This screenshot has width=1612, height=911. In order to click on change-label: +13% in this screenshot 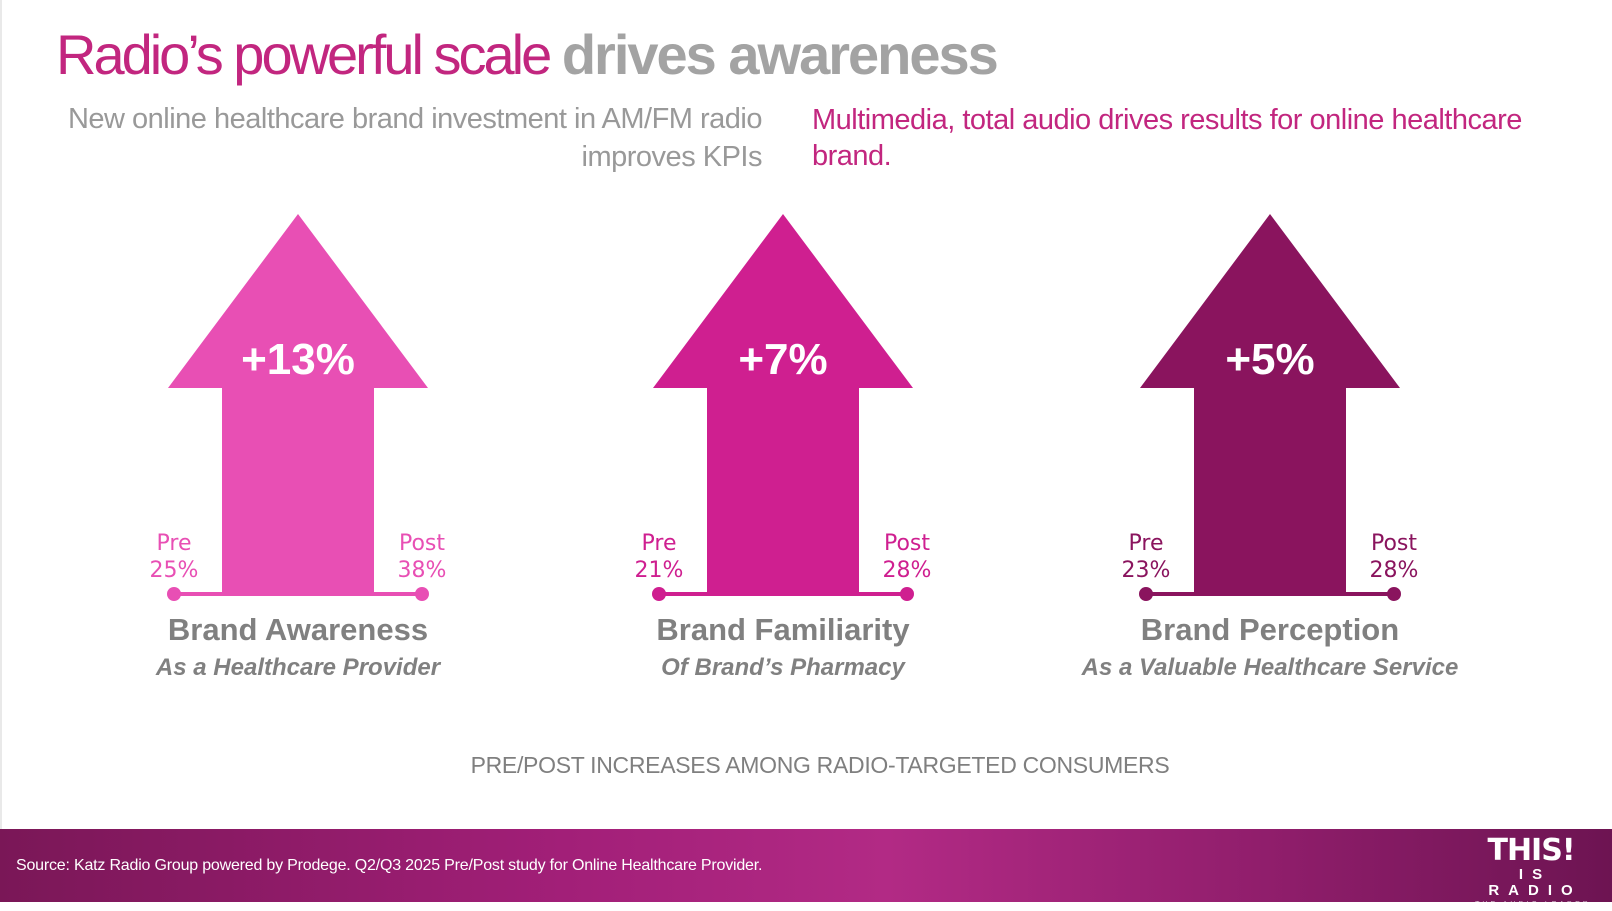, I will do `click(298, 359)`.